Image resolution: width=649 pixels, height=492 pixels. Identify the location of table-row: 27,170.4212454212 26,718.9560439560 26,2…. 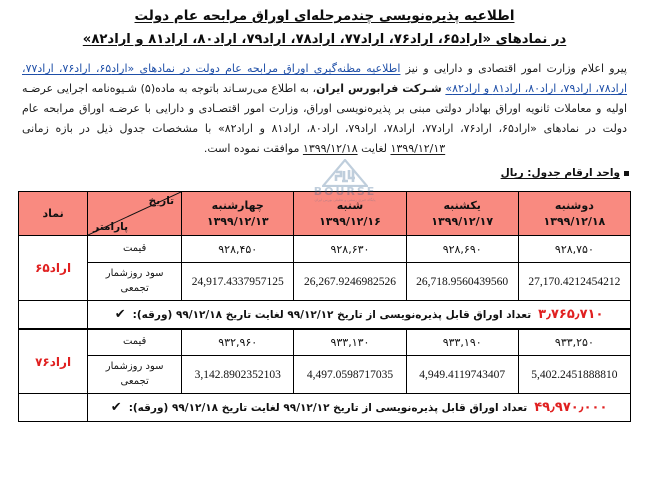
(325, 282).